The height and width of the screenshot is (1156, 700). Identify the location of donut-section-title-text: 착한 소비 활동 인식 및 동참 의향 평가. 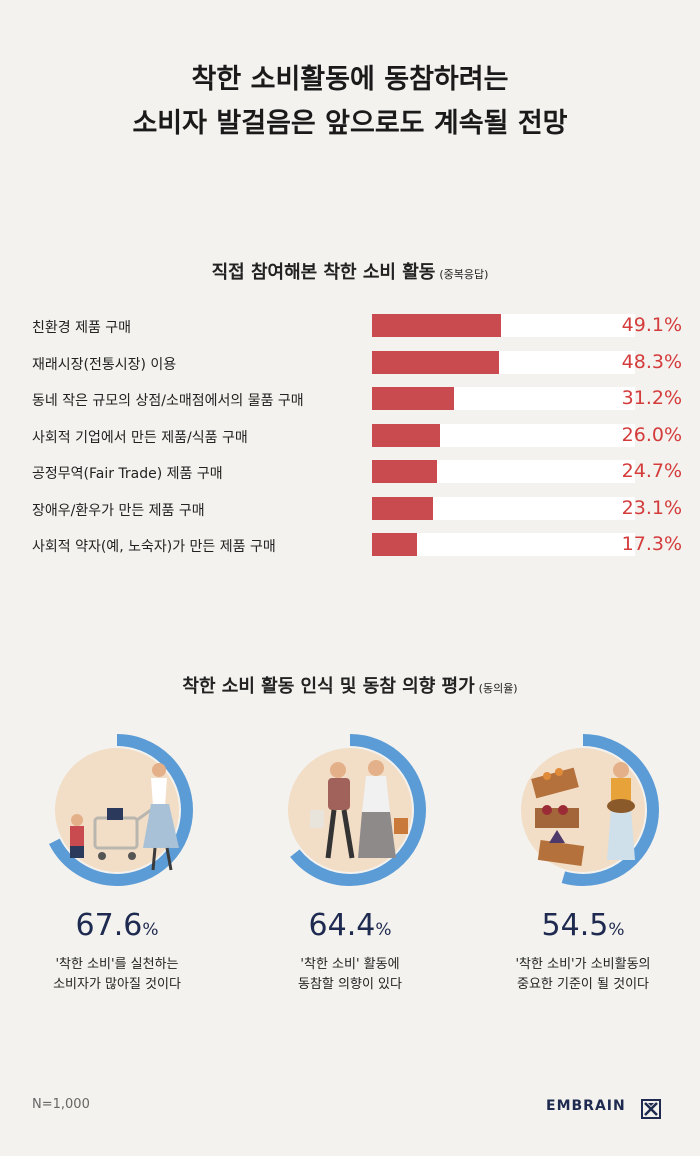
(328, 686).